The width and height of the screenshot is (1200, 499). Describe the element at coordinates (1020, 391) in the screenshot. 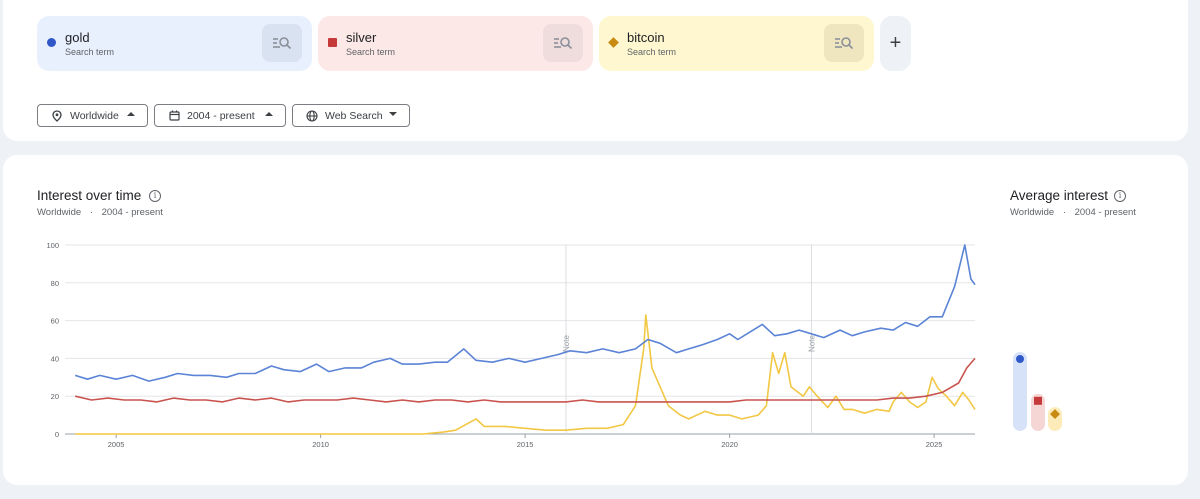

I see `average-bar-gold` at that location.